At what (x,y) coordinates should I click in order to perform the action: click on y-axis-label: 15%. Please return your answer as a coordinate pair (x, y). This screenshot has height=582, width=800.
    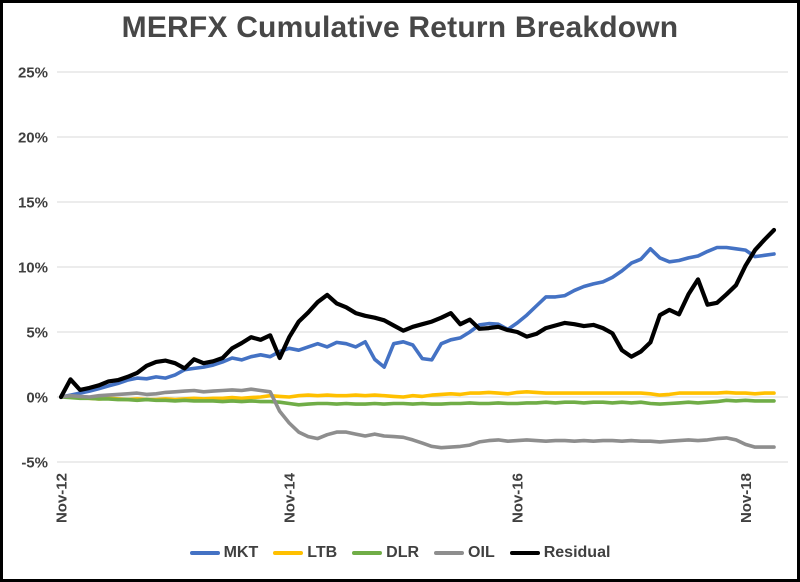
    Looking at the image, I should click on (33, 203).